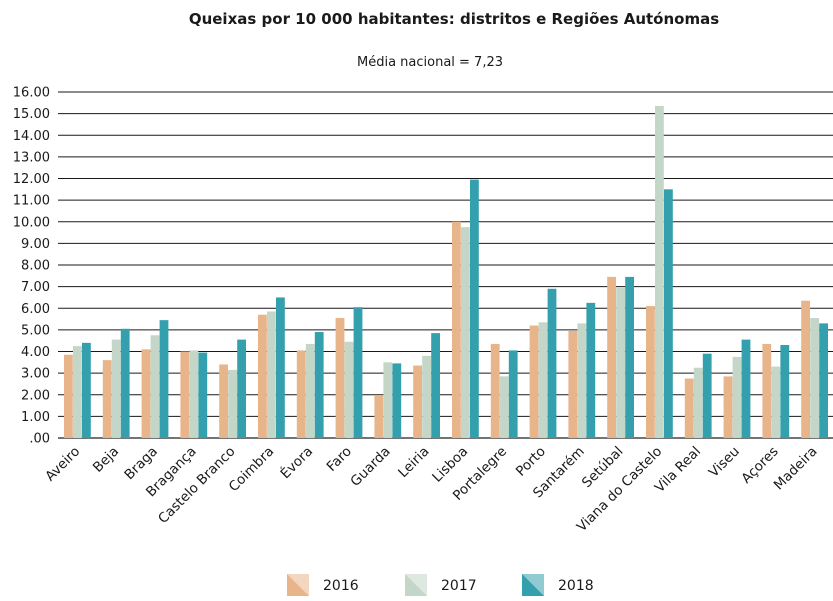 Image resolution: width=833 pixels, height=601 pixels. What do you see at coordinates (531, 462) in the screenshot?
I see `x-tick-label: Porto` at bounding box center [531, 462].